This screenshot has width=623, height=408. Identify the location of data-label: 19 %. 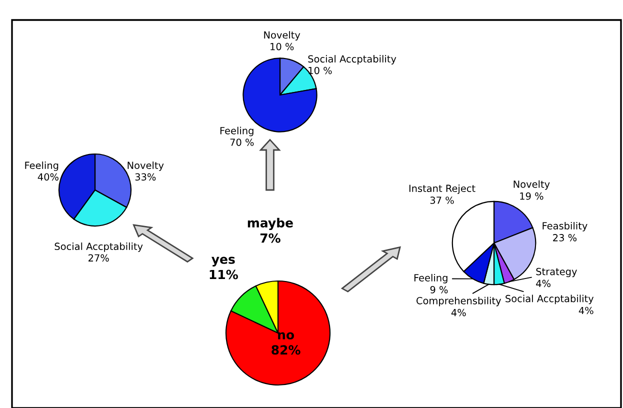
(532, 196).